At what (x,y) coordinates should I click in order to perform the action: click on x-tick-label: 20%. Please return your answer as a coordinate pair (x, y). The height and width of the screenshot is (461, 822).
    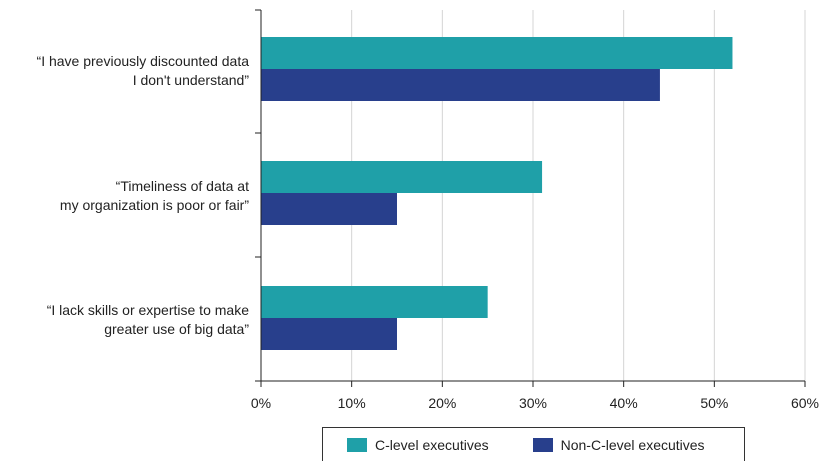
    Looking at the image, I should click on (442, 403).